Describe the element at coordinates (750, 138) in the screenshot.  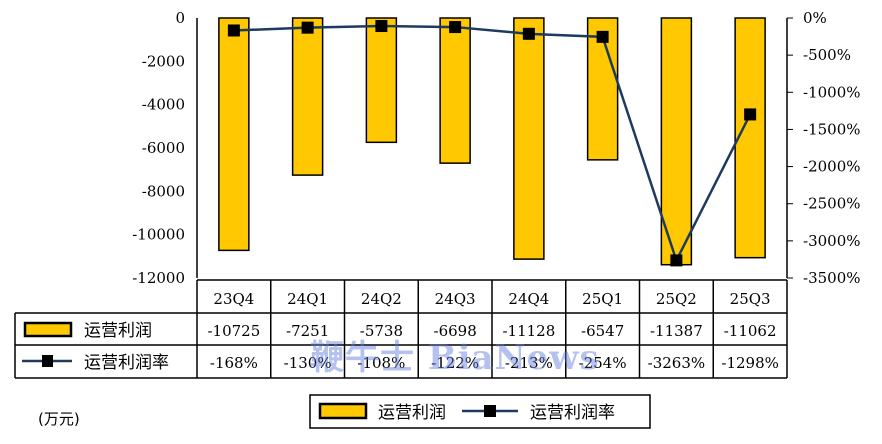
I see `bar-25Q3` at that location.